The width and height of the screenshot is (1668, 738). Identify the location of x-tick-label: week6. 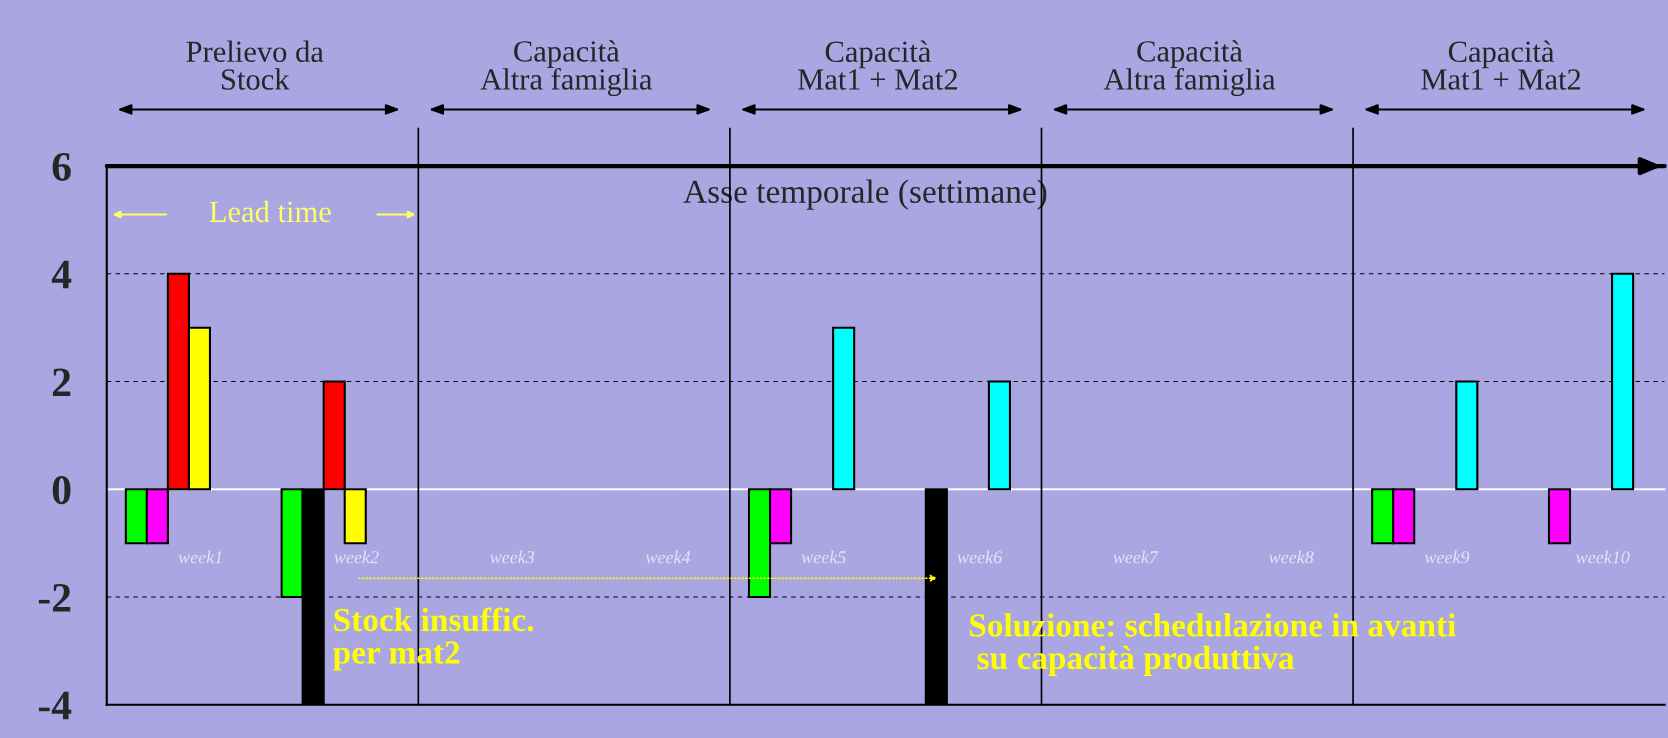
(980, 557).